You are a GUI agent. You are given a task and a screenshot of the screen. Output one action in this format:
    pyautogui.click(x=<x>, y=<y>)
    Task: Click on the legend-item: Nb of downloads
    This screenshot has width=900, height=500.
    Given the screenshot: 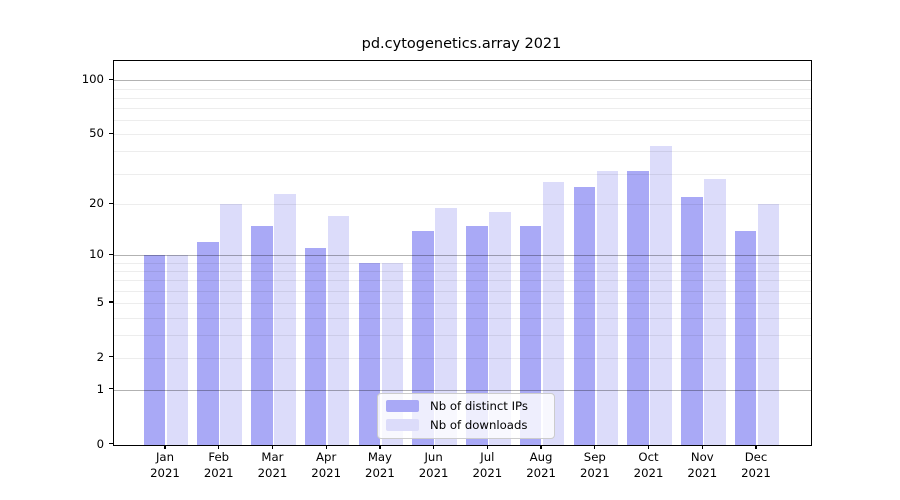 What is the action you would take?
    pyautogui.click(x=470, y=425)
    